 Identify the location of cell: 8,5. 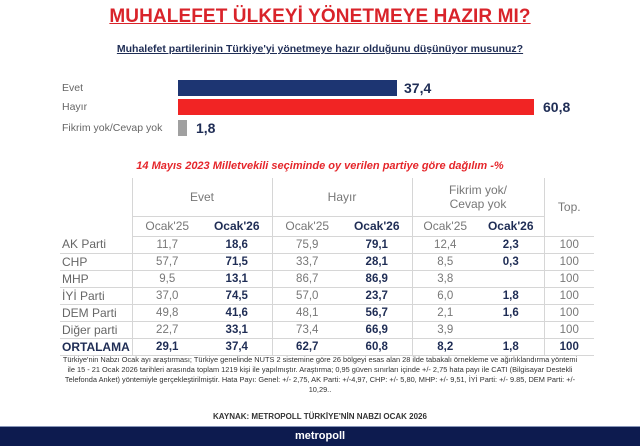
(444, 262).